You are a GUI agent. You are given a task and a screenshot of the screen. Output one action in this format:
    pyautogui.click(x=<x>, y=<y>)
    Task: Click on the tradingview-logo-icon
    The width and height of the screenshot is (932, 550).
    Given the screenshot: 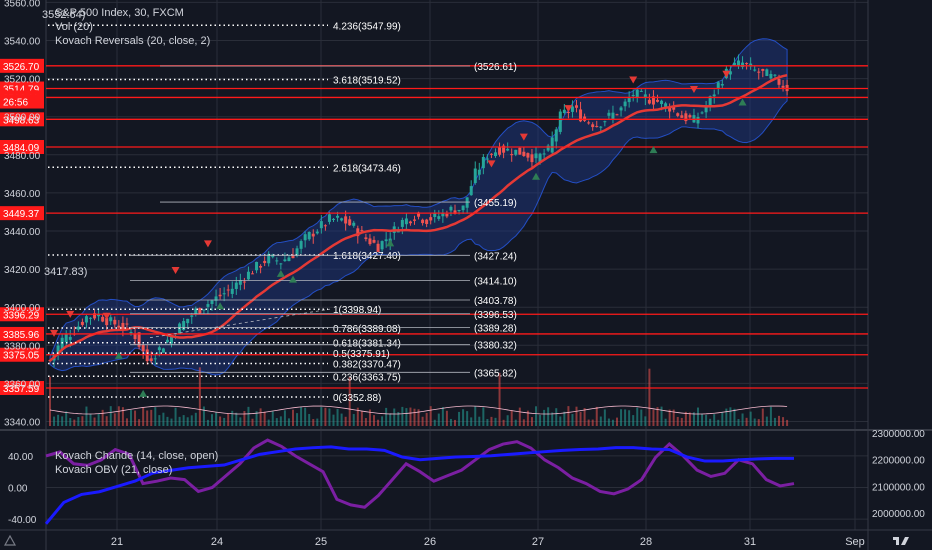 What is the action you would take?
    pyautogui.click(x=901, y=540)
    